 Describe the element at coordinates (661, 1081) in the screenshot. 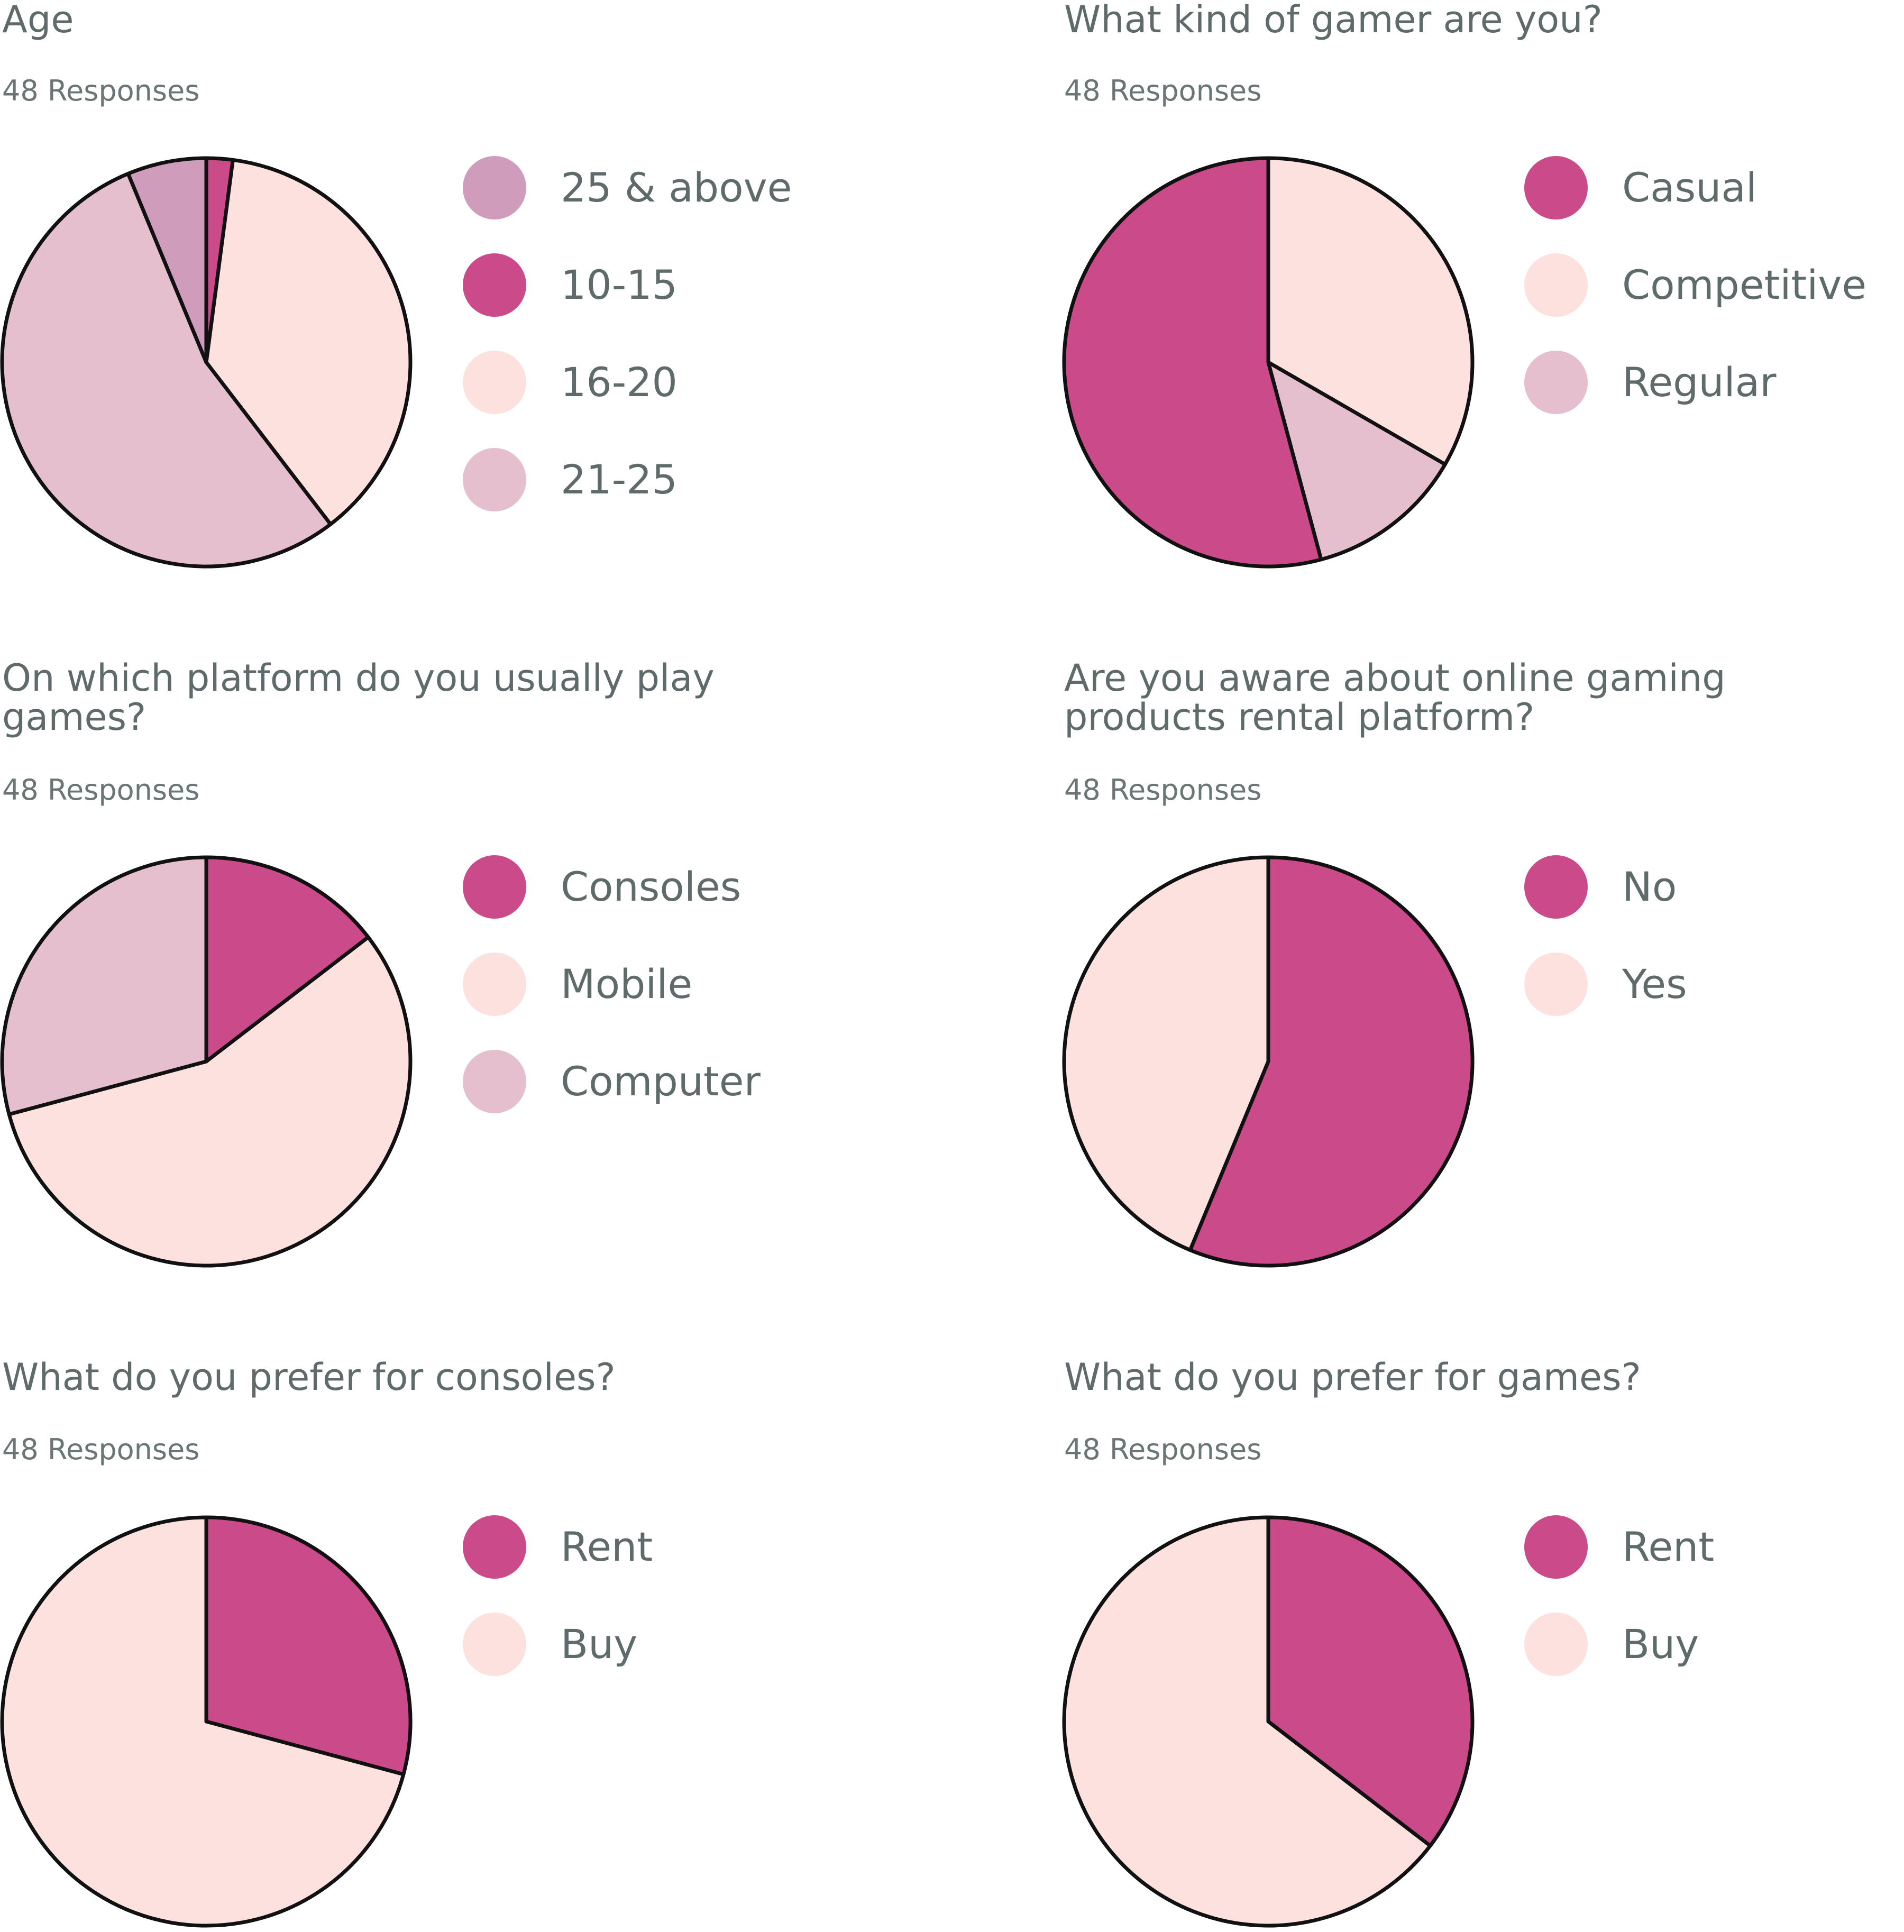

I see `legend-label: Computer` at that location.